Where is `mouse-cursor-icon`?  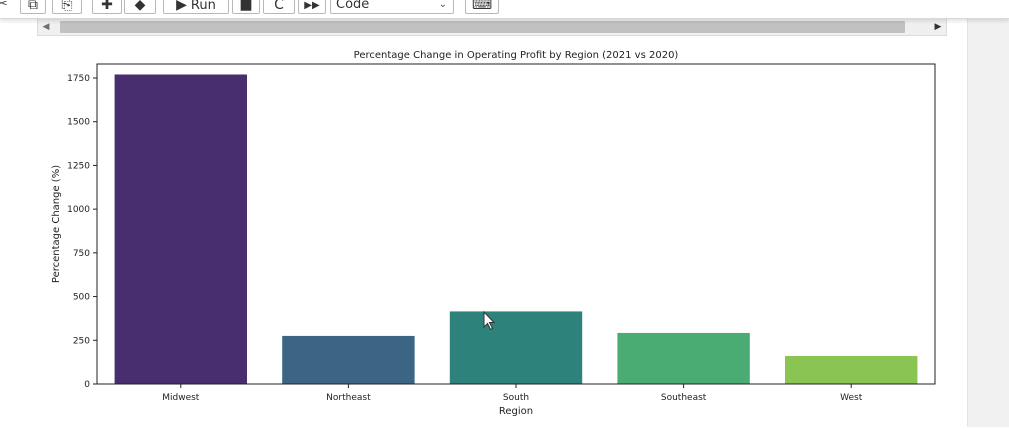
mouse-cursor-icon is located at coordinates (489, 320).